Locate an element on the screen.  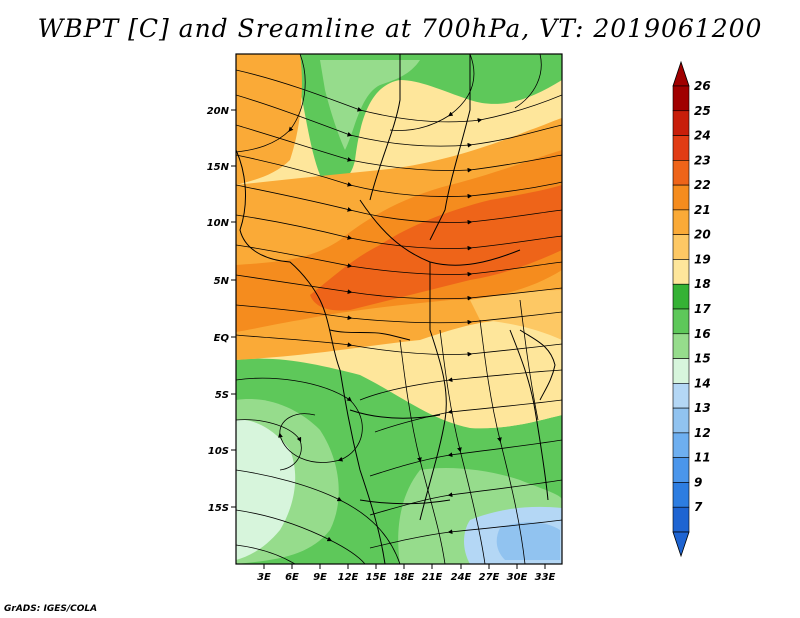
colorbar-label: 21 is located at coordinates (702, 210).